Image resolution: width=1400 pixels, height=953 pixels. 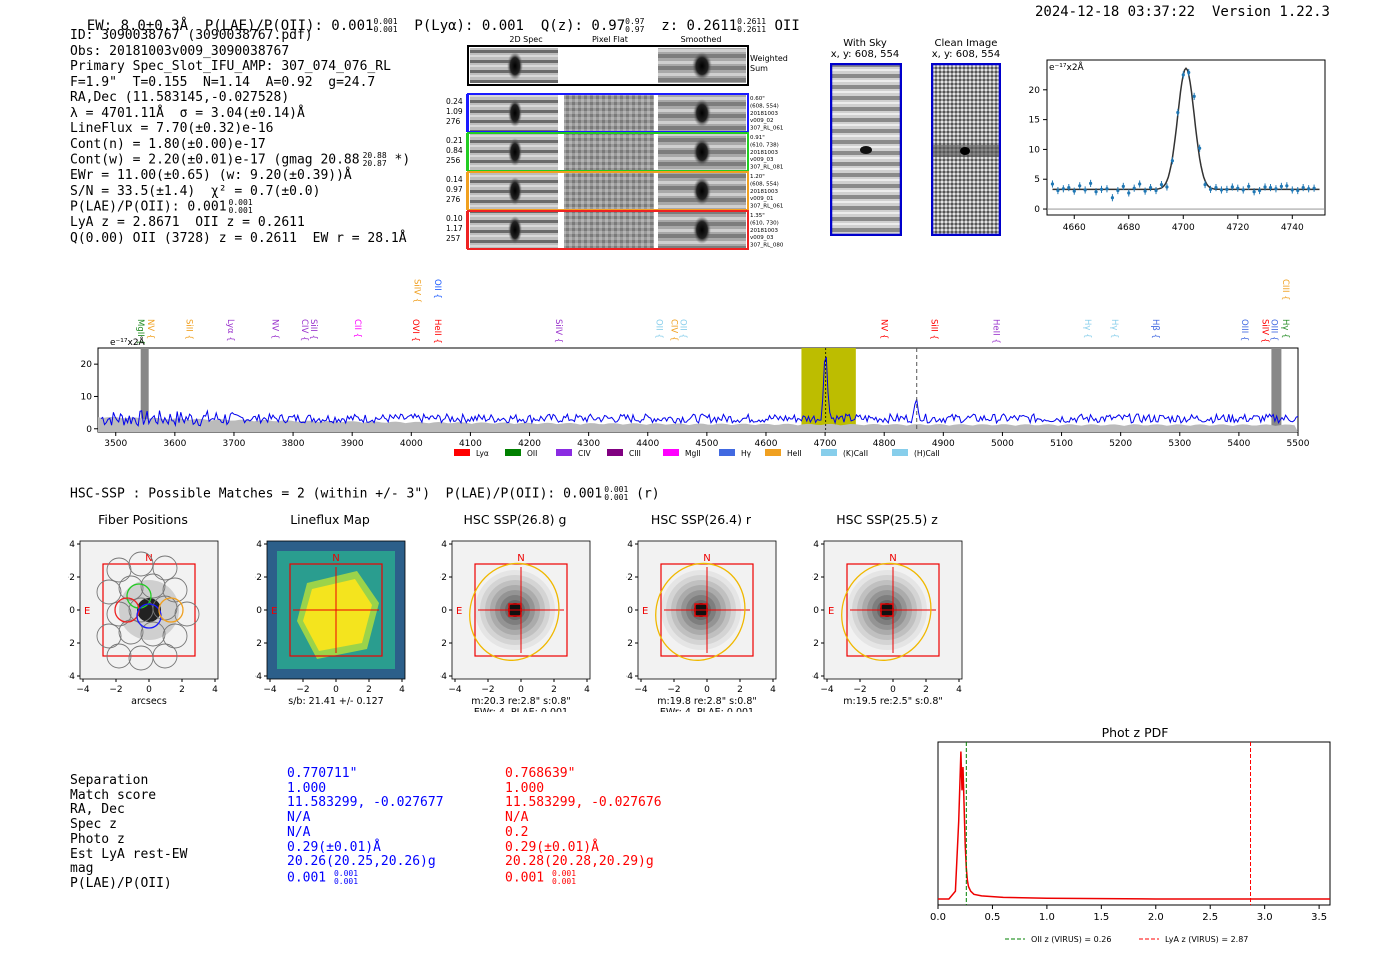 What do you see at coordinates (109, 780) in the screenshot?
I see `match-label-separation: Separation` at bounding box center [109, 780].